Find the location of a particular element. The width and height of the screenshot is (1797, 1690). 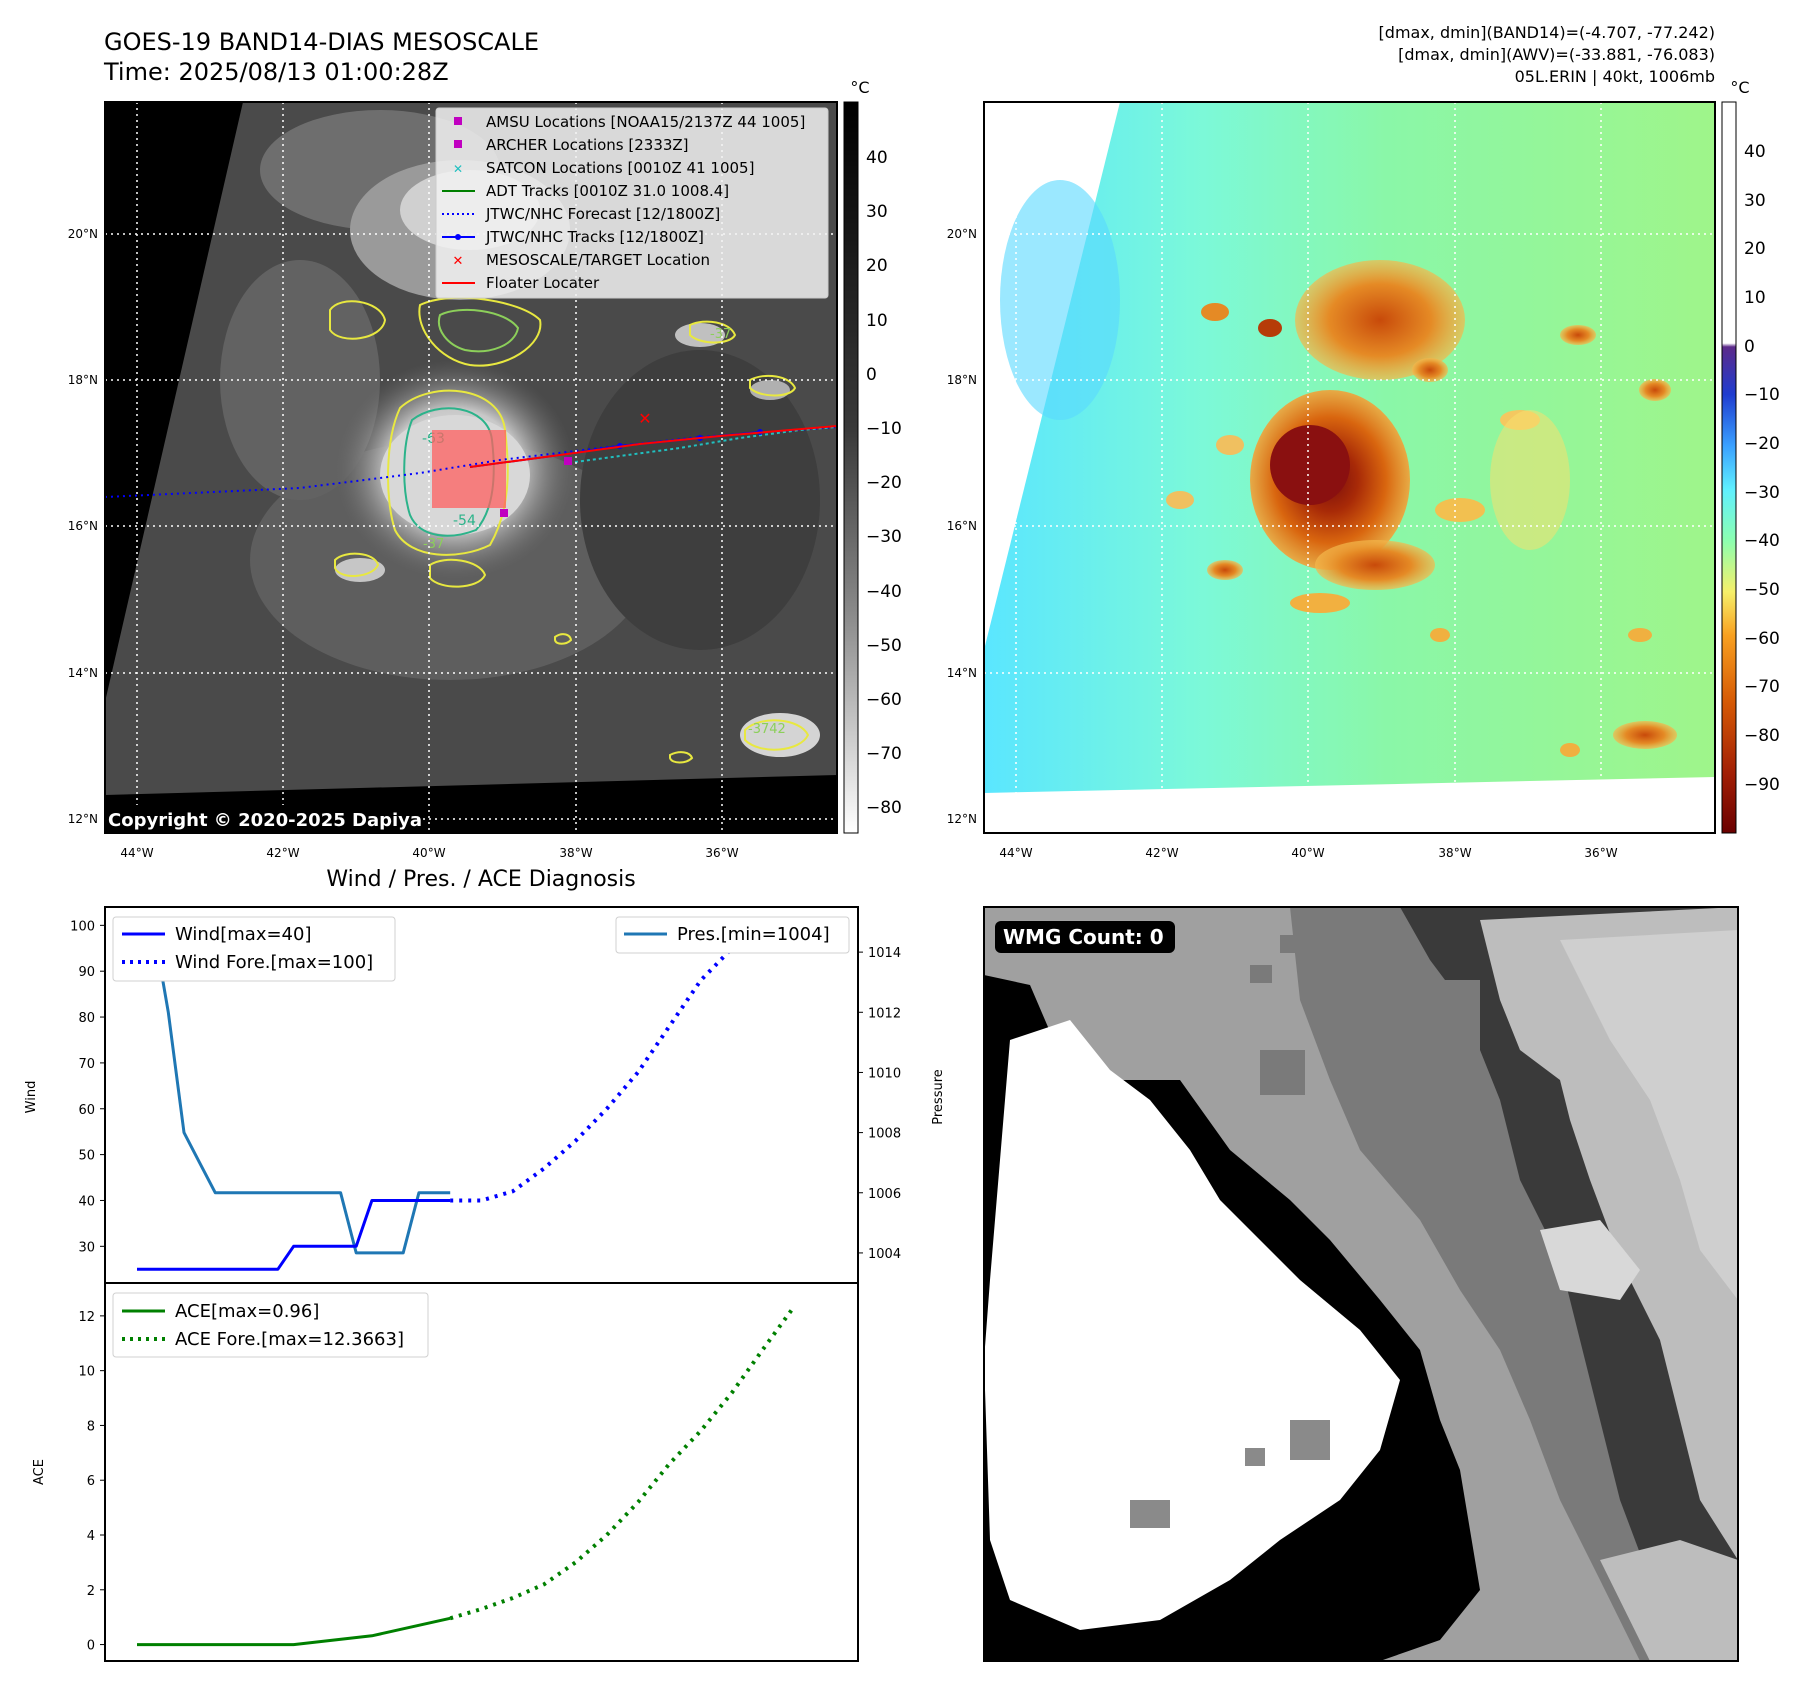

figure-title: GOES-19 BAND14-DIAS MESOSCALE is located at coordinates (321, 42).